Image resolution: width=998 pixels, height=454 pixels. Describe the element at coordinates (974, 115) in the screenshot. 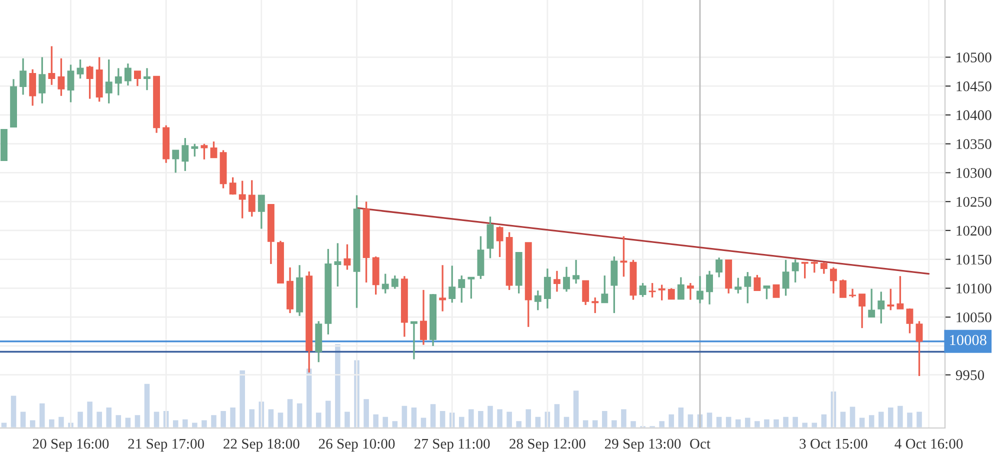

I see `y-tick-label: 10400` at that location.